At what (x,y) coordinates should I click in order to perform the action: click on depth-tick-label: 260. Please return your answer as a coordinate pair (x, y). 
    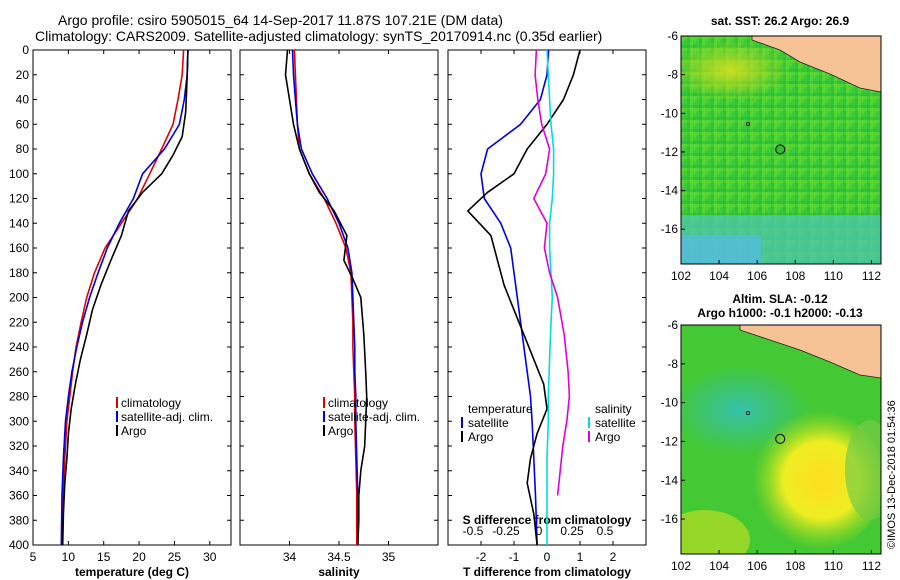
    Looking at the image, I should click on (19, 372).